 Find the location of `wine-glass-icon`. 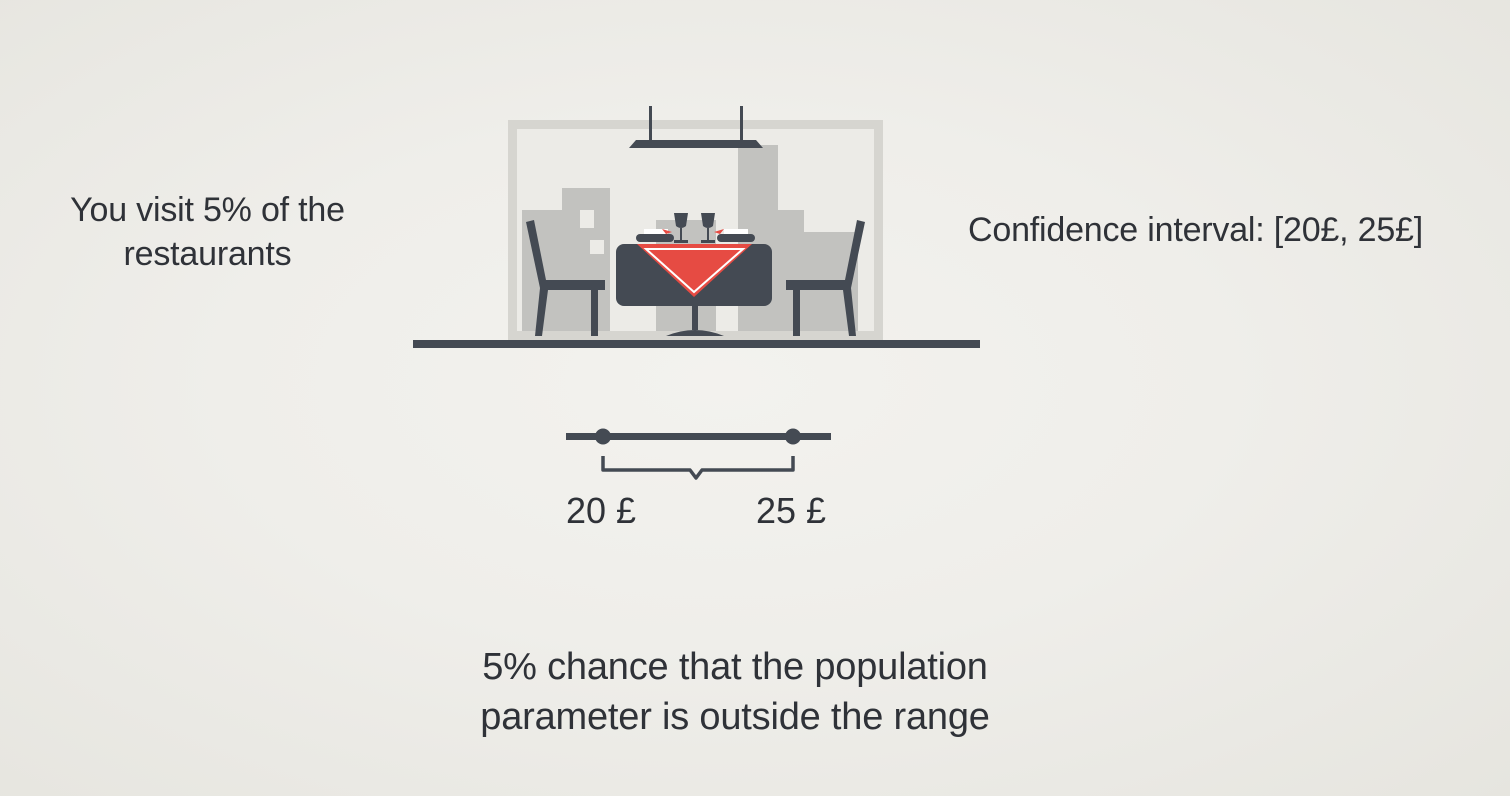

wine-glass-icon is located at coordinates (694, 228).